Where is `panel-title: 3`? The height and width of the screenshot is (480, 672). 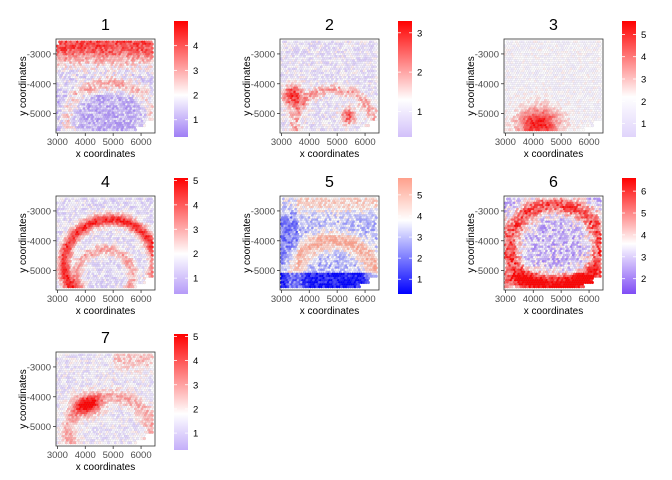
panel-title: 3 is located at coordinates (553, 25).